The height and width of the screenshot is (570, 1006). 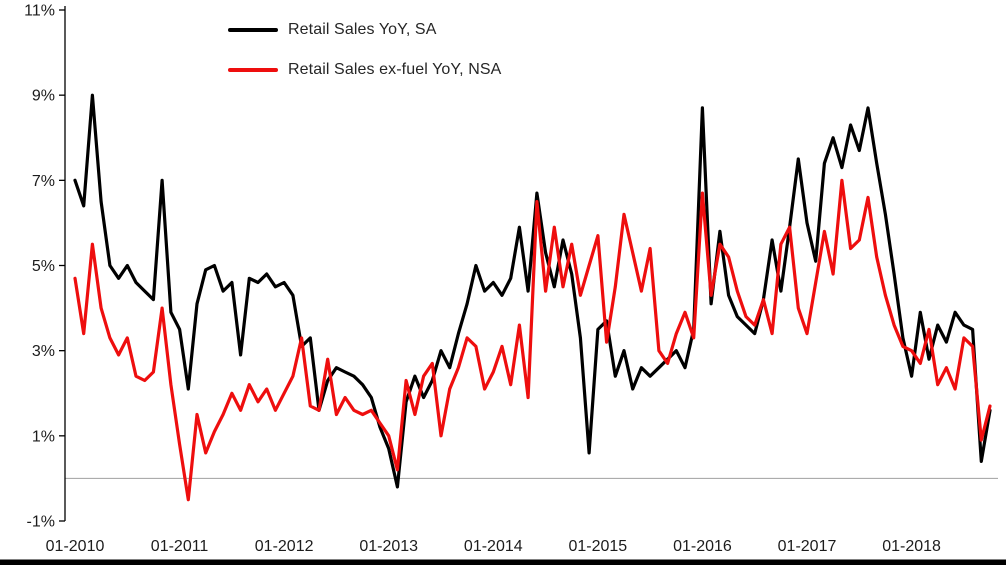 What do you see at coordinates (253, 70) in the screenshot?
I see `legend-swatch-red-line` at bounding box center [253, 70].